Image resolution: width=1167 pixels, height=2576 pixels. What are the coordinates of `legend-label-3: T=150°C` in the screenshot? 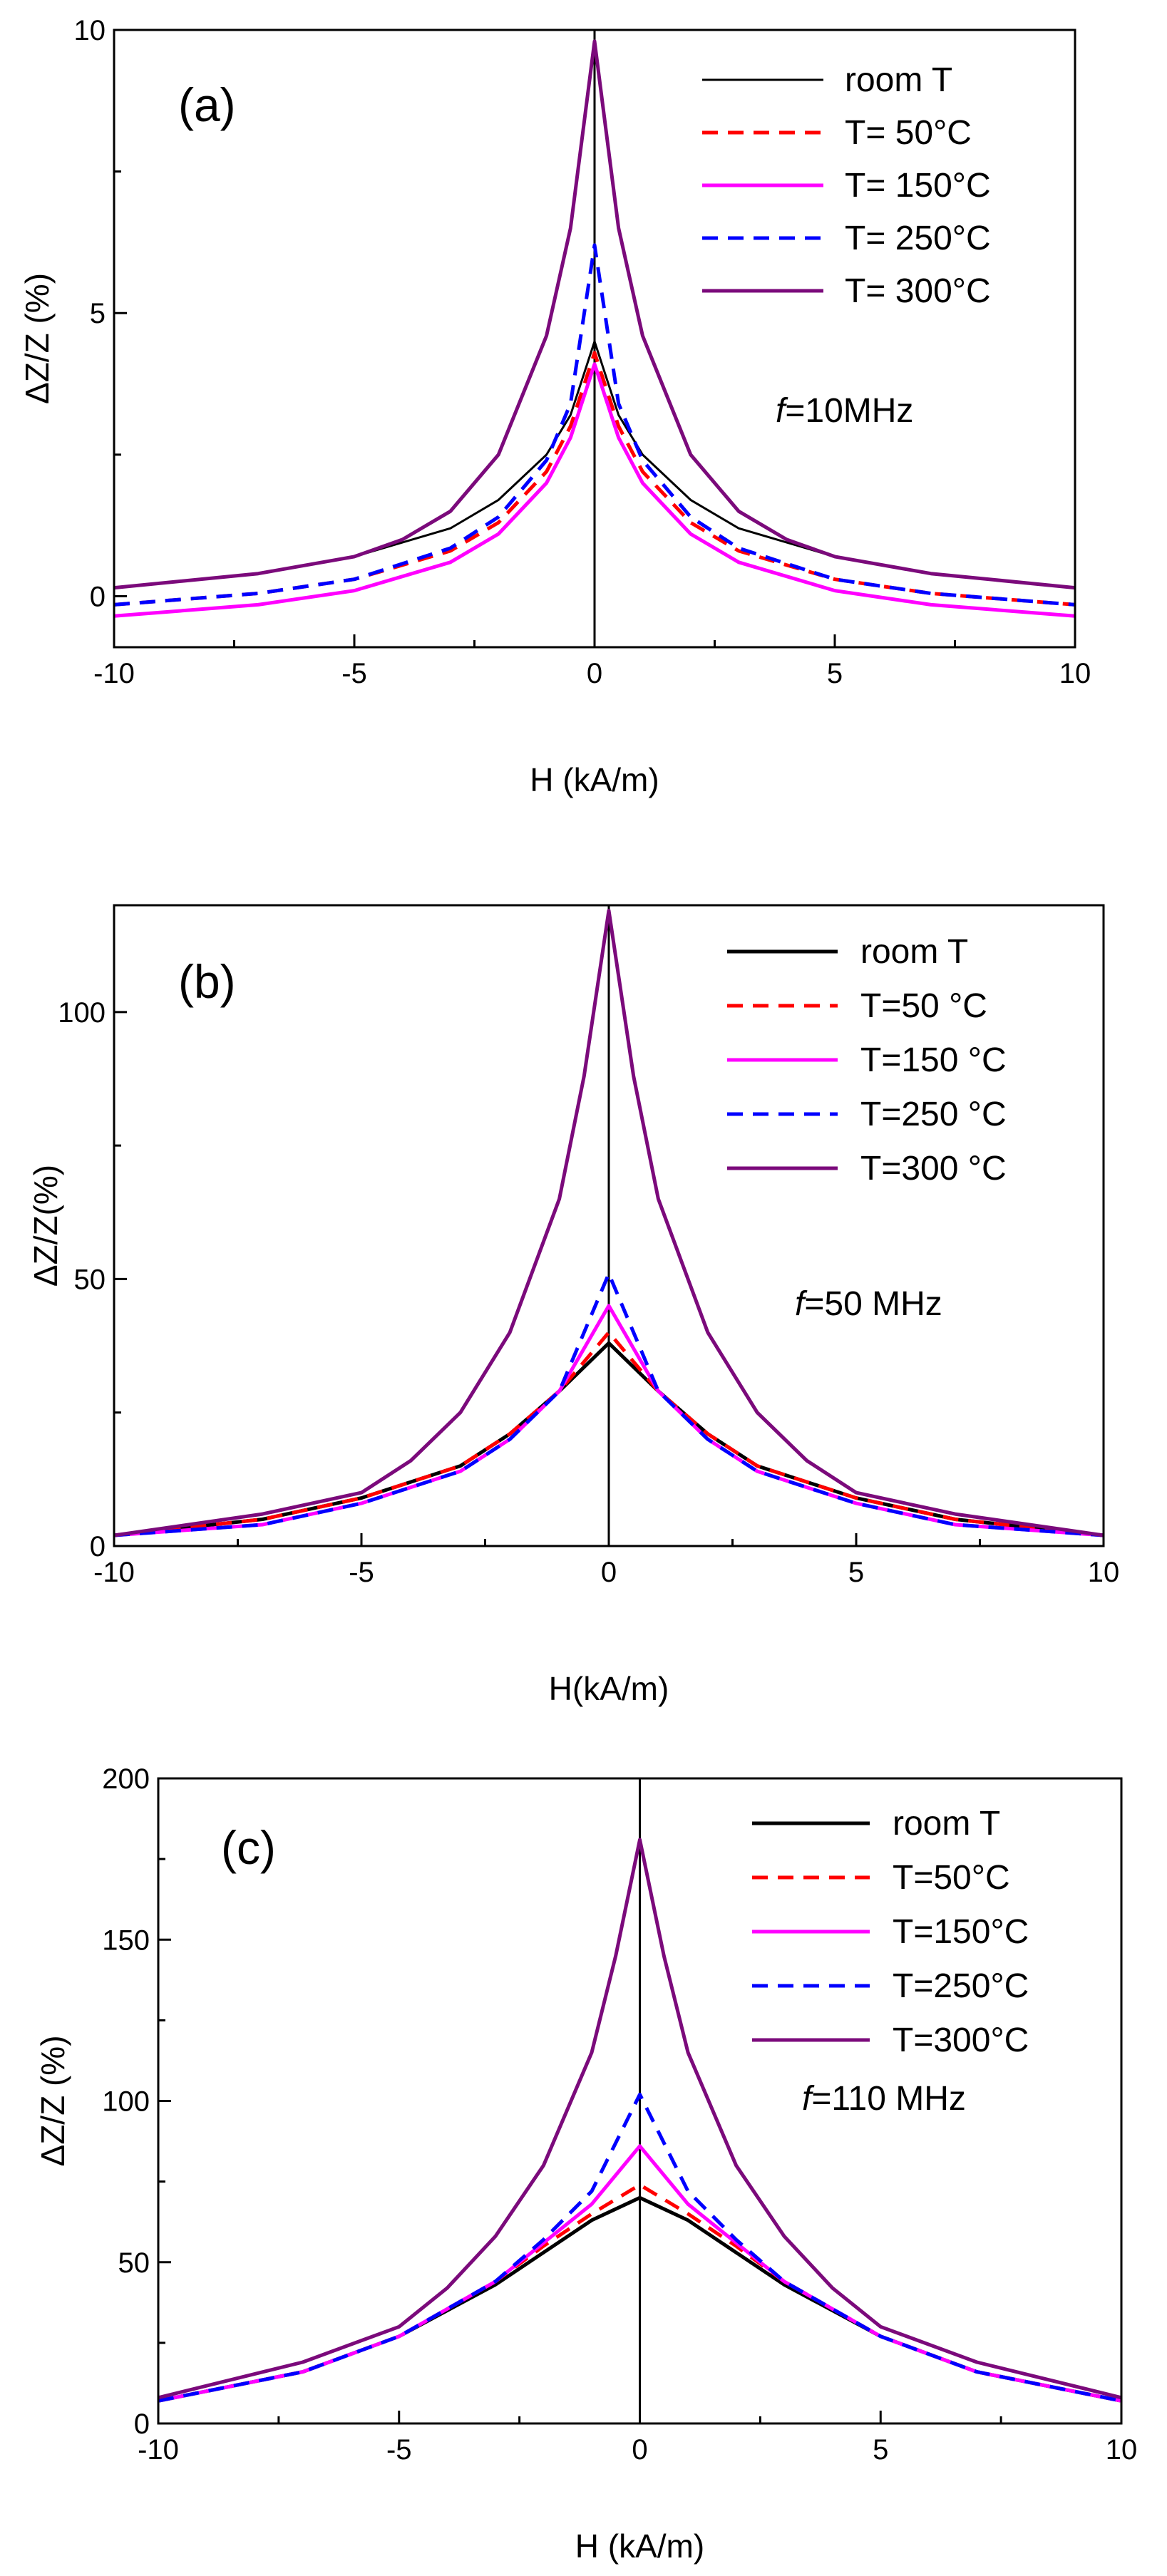 It's located at (961, 1932).